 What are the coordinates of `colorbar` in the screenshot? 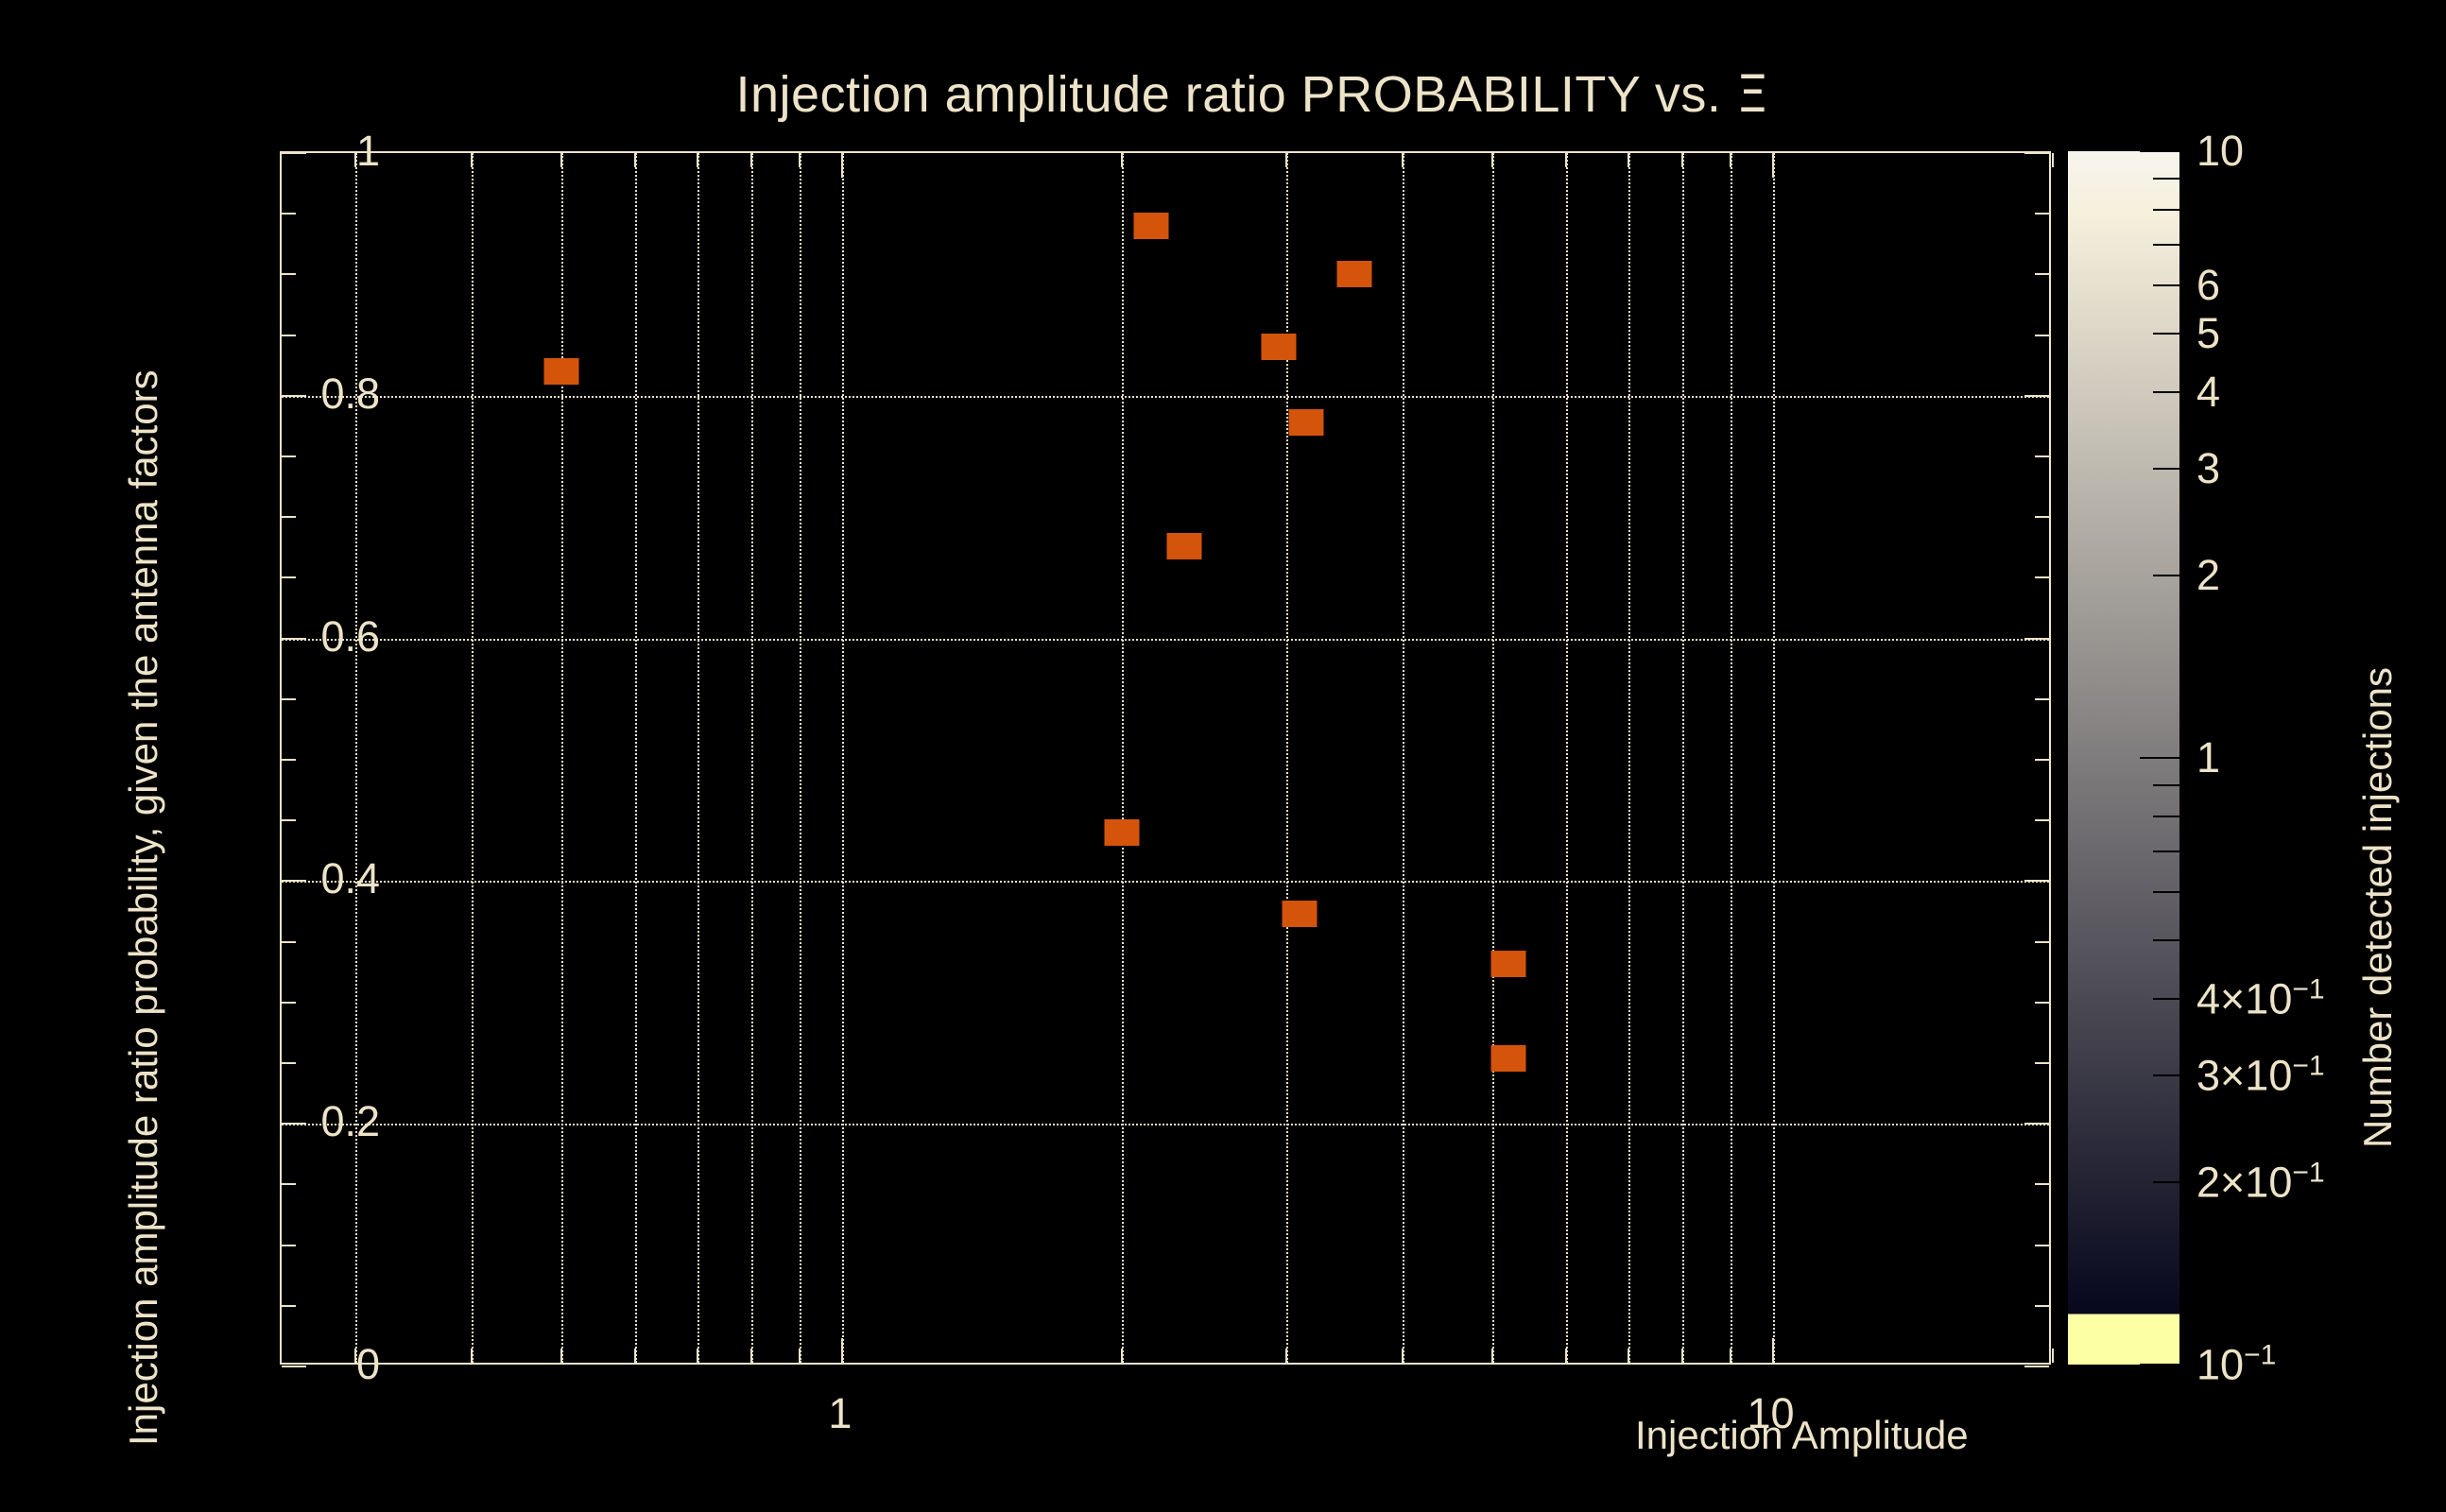 It's located at (2124, 758).